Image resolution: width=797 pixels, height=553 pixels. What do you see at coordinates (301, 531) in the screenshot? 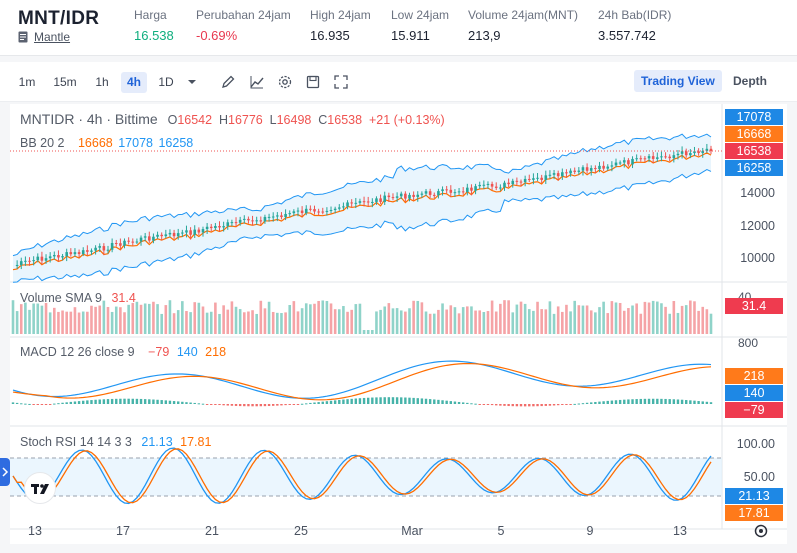
I see `time-axis-label: 25` at bounding box center [301, 531].